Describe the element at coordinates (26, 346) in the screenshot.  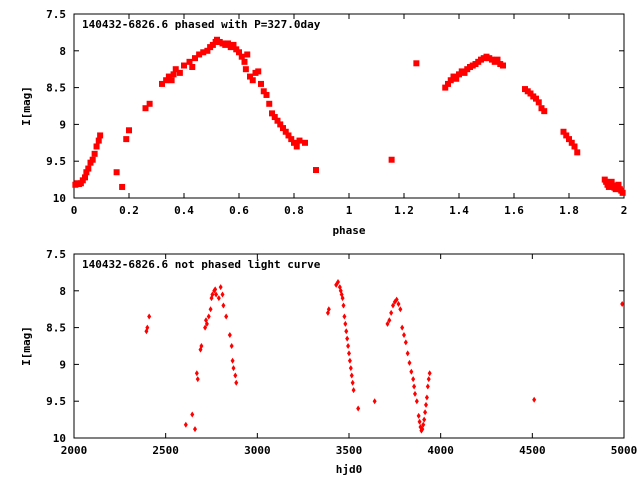
I see `unphased-y-axis-label: I[mag]` at that location.